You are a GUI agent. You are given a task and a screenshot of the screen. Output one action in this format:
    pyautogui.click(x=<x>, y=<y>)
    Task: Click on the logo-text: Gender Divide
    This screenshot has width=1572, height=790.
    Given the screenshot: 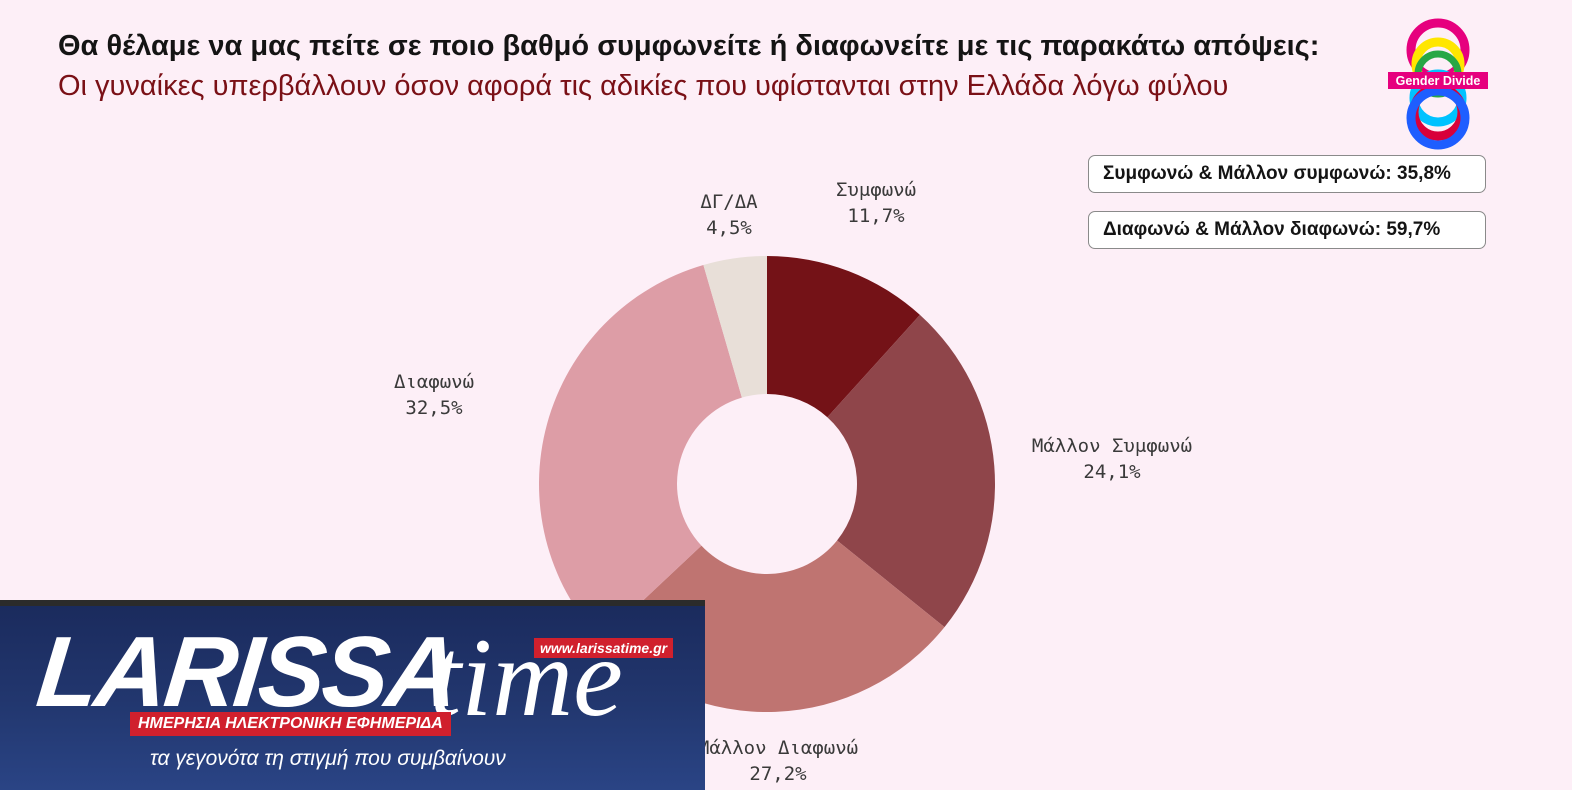 What is the action you would take?
    pyautogui.click(x=1438, y=81)
    